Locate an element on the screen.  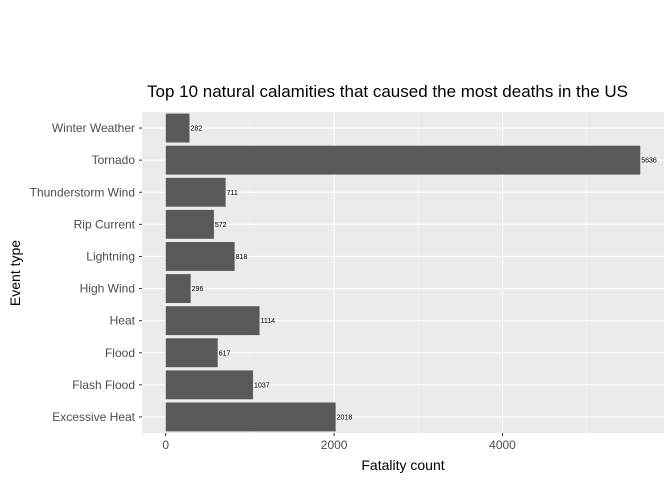
y-tick-label: High Wind is located at coordinates (107, 289).